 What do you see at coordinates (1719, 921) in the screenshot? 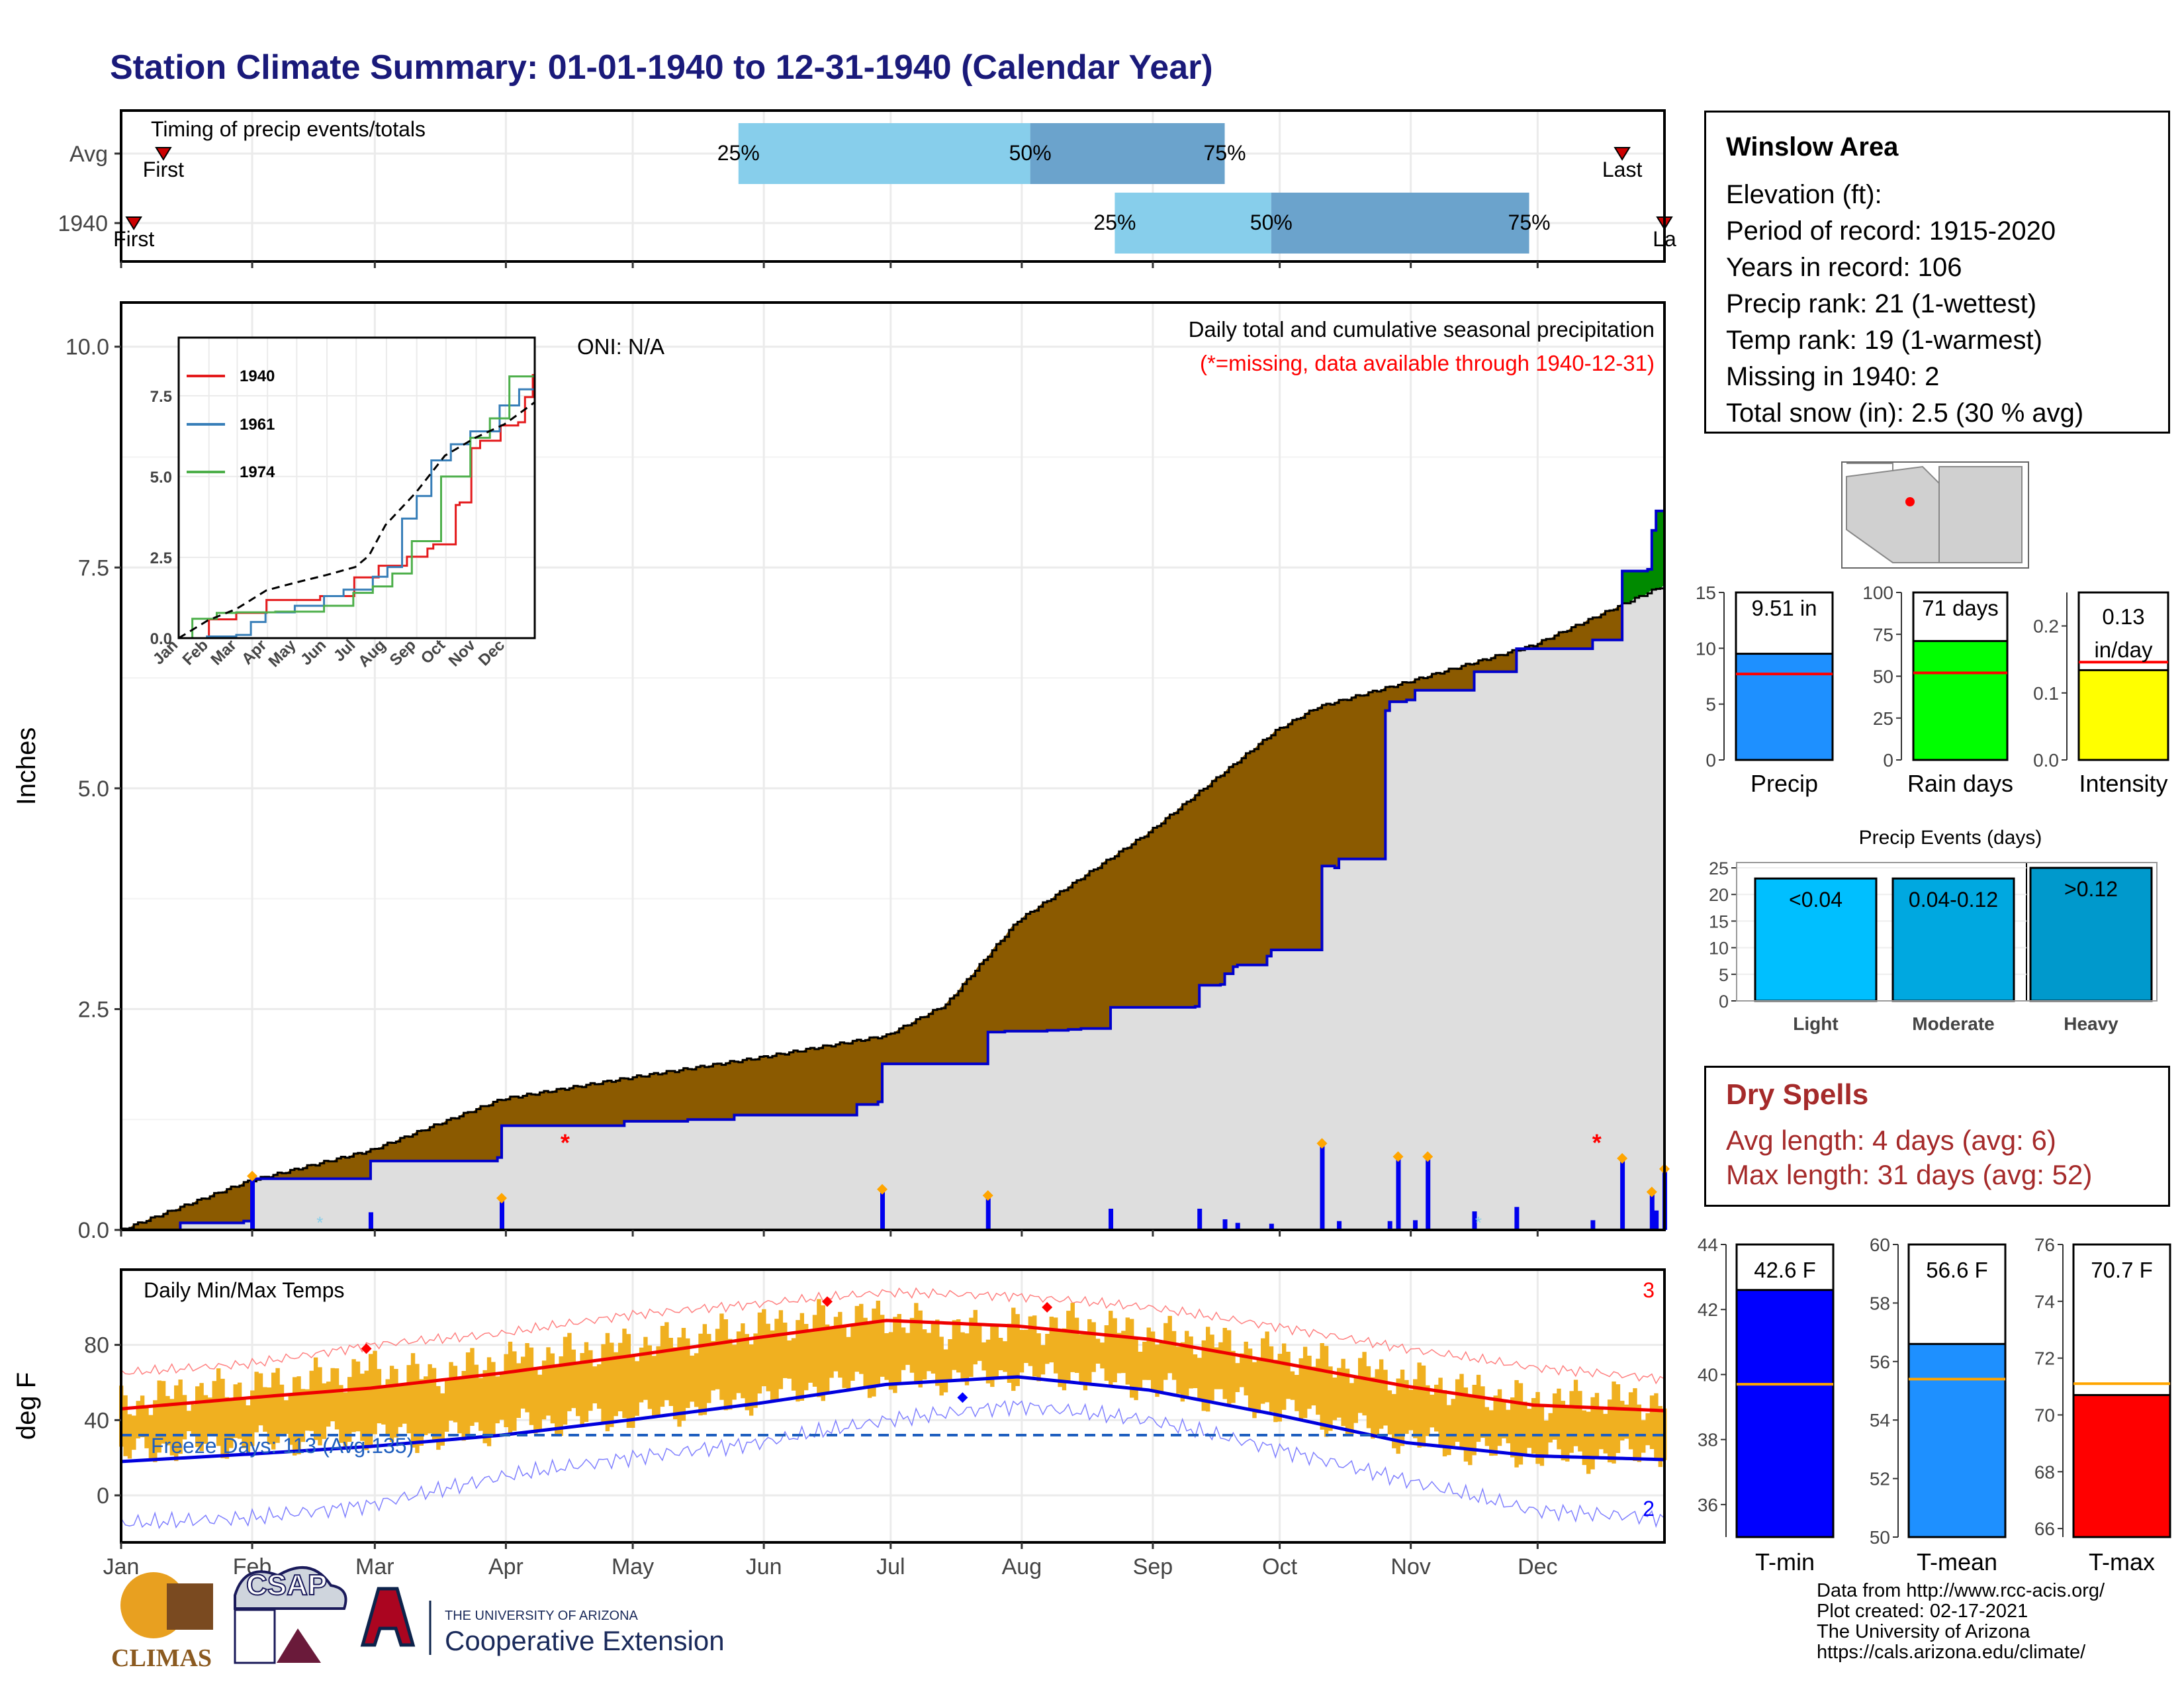
I see `events-tick-label: 15` at bounding box center [1719, 921].